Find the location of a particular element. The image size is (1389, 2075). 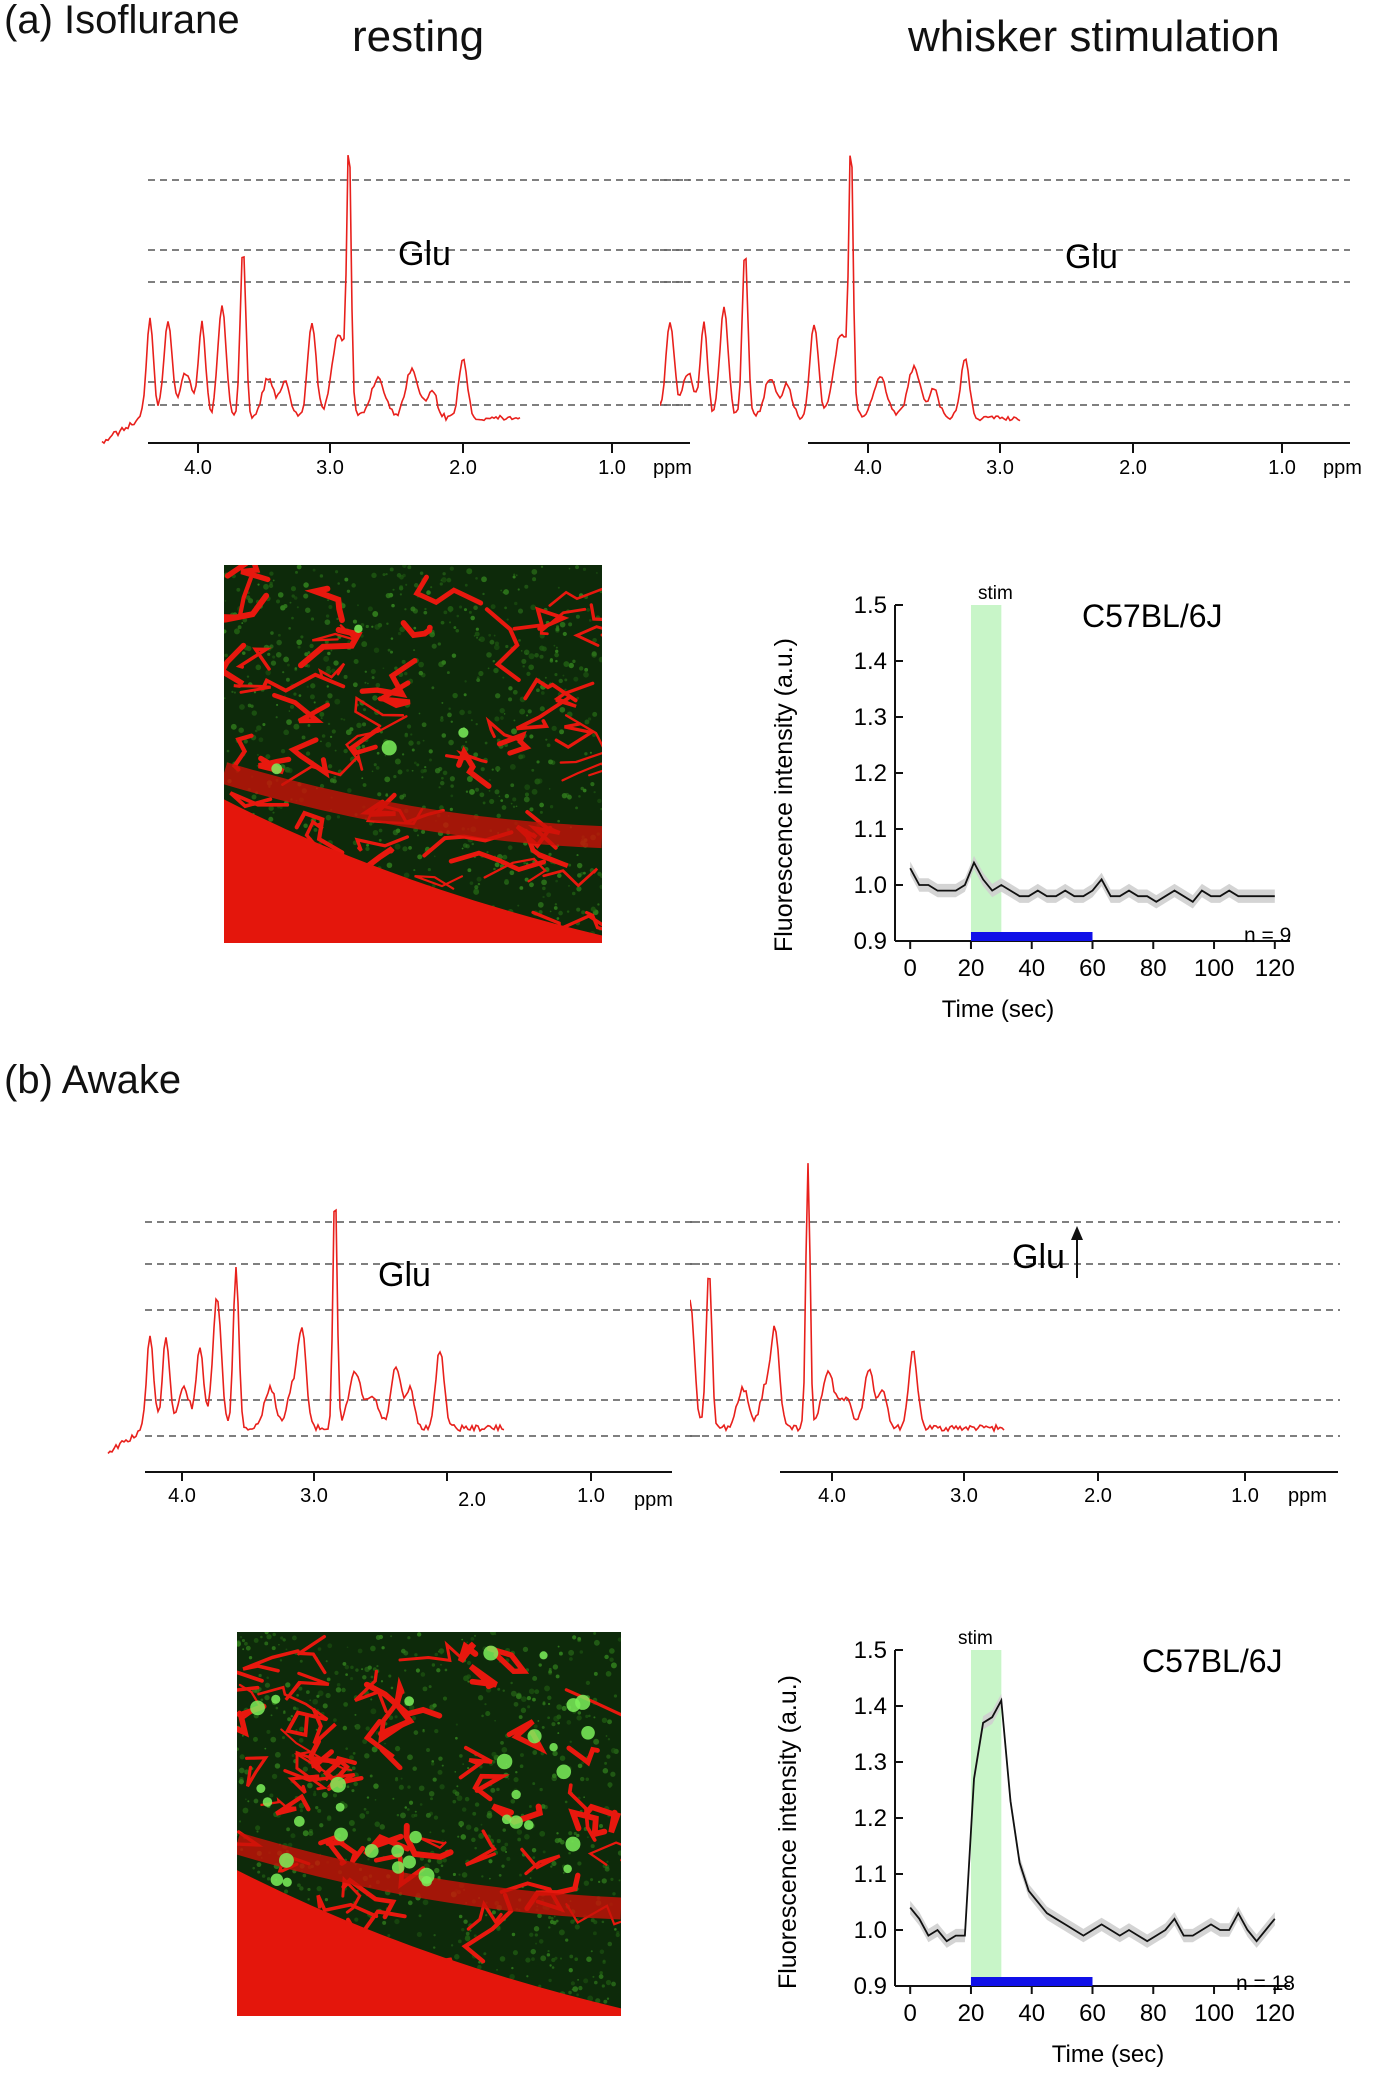

two-photon-image-awake is located at coordinates (429, 1824).